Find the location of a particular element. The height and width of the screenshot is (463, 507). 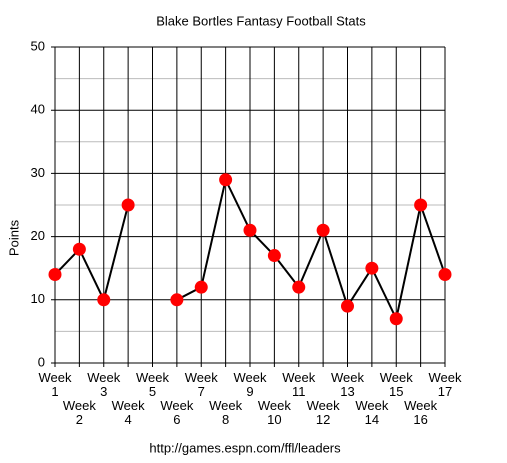

x-tick-label: Week 5 is located at coordinates (152, 384).